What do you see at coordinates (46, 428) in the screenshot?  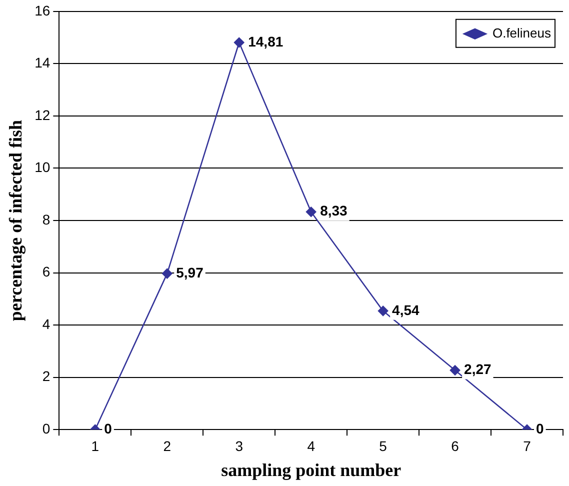 I see `y-tick-label: 0` at bounding box center [46, 428].